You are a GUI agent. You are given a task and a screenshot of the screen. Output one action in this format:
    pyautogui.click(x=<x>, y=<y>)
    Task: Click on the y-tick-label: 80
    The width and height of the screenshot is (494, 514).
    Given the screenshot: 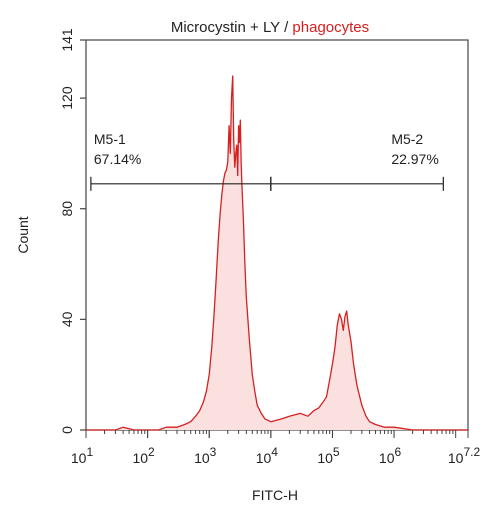 What is the action you would take?
    pyautogui.click(x=67, y=209)
    